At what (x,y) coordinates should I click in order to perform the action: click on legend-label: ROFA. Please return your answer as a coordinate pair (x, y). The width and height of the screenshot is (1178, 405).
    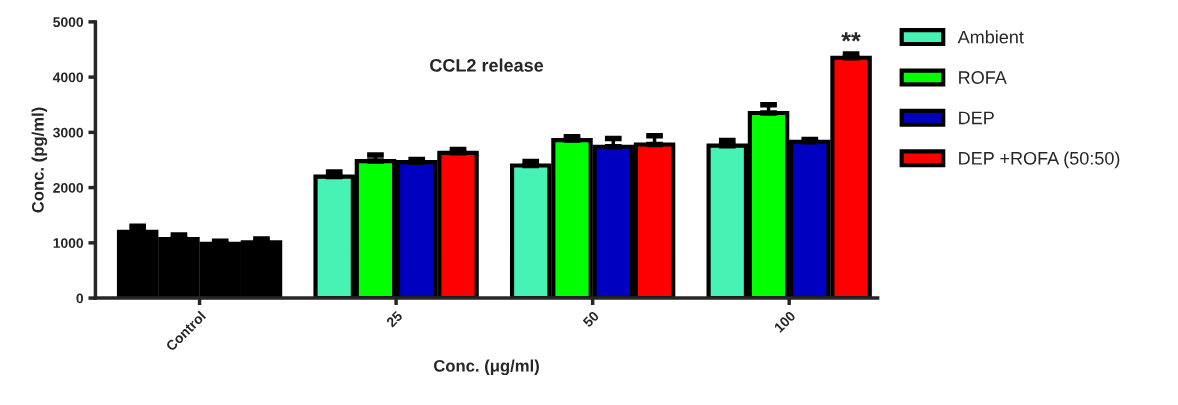
    Looking at the image, I should click on (983, 77).